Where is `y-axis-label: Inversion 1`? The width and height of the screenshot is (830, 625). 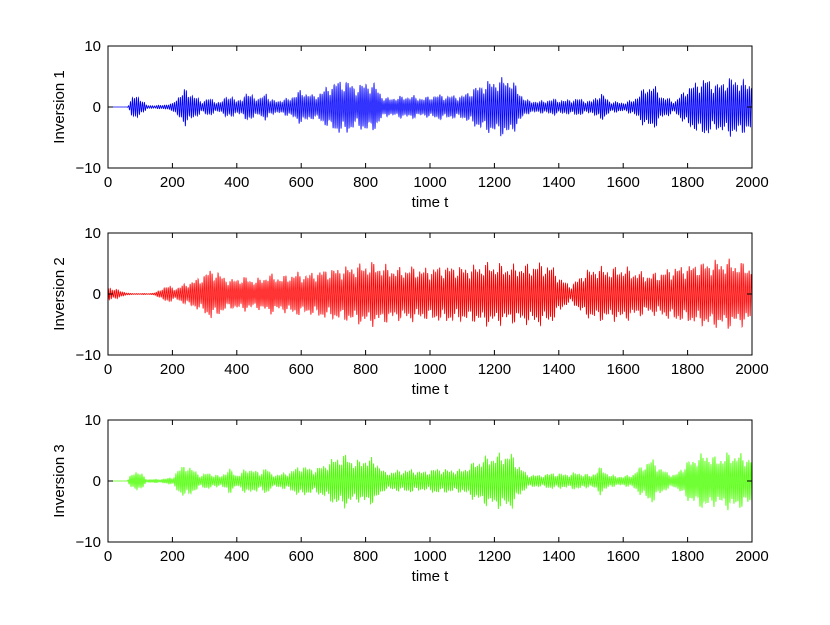
y-axis-label: Inversion 1 is located at coordinates (59, 106).